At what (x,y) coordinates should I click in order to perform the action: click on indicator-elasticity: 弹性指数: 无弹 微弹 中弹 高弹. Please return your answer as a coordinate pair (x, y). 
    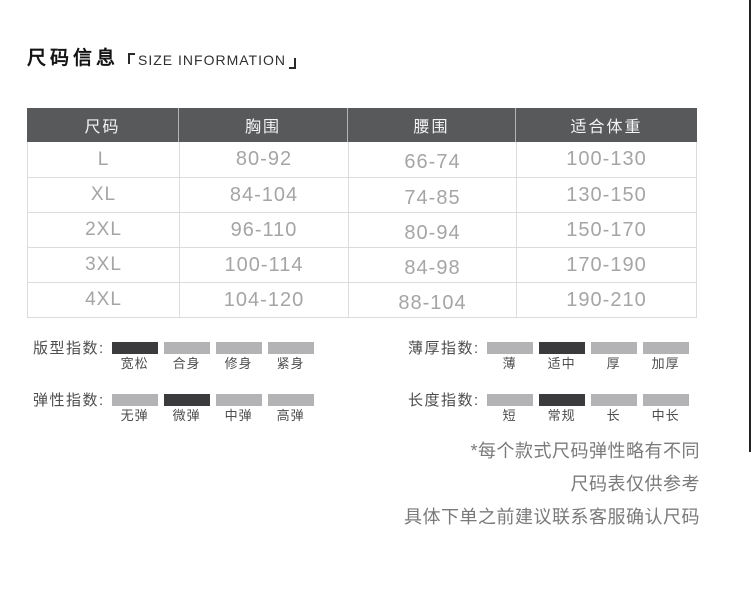
    Looking at the image, I should click on (176, 407).